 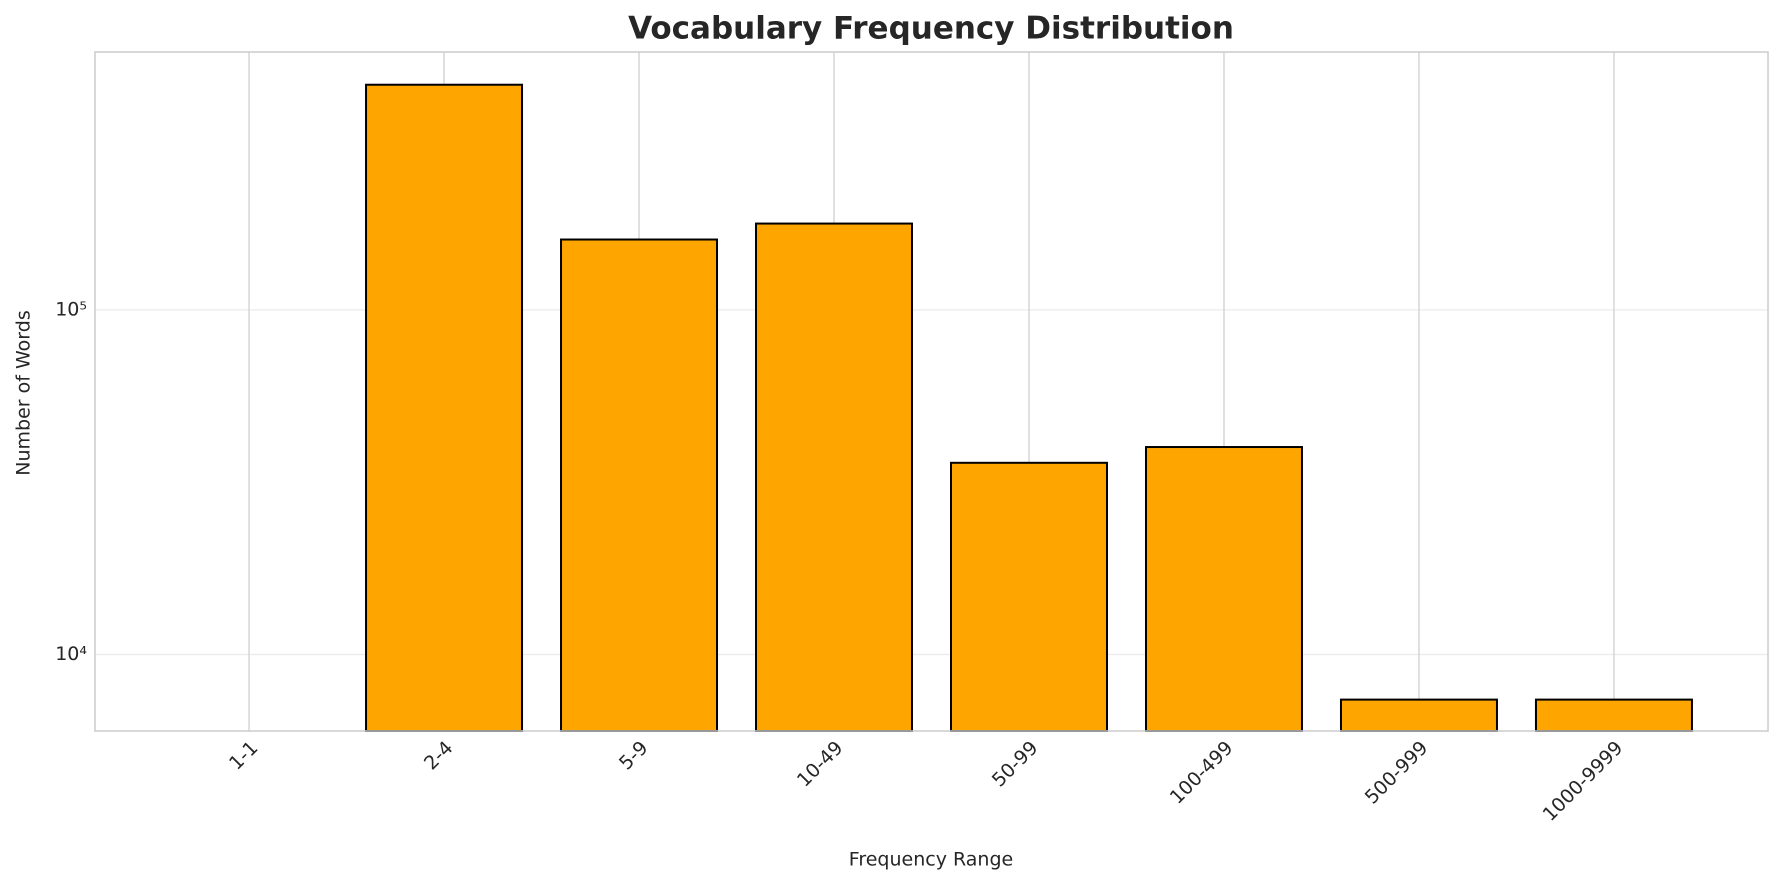 What do you see at coordinates (820, 764) in the screenshot?
I see `x-tick-label: 10-49` at bounding box center [820, 764].